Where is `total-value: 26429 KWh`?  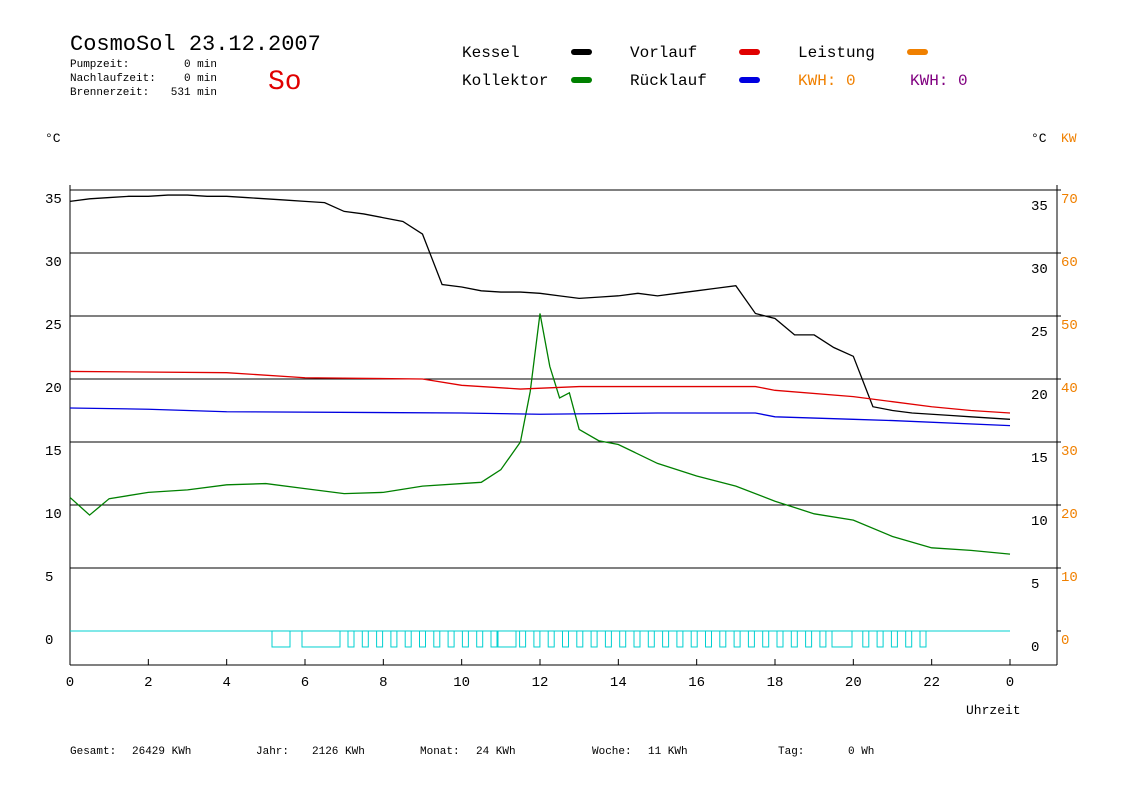 total-value: 26429 KWh is located at coordinates (161, 752).